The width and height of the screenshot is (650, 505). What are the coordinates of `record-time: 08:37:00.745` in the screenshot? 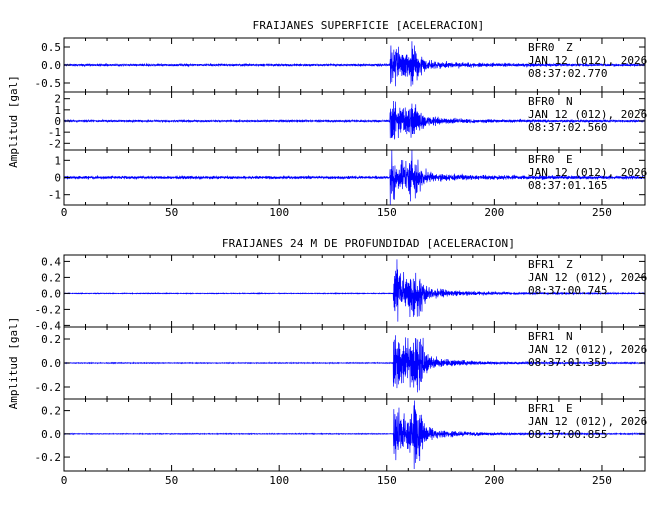 It's located at (567, 290).